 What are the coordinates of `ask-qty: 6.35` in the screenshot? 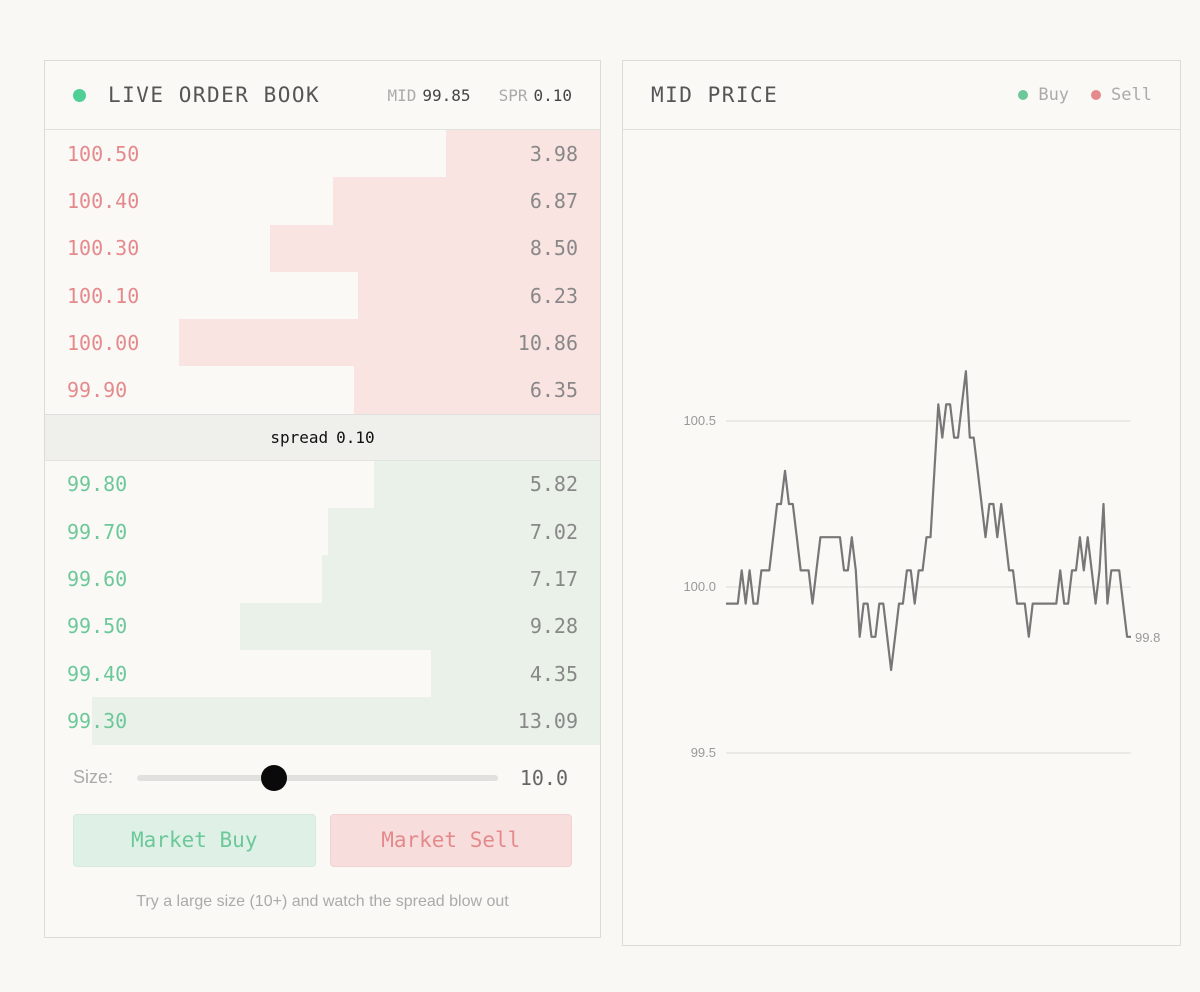 It's located at (553, 390).